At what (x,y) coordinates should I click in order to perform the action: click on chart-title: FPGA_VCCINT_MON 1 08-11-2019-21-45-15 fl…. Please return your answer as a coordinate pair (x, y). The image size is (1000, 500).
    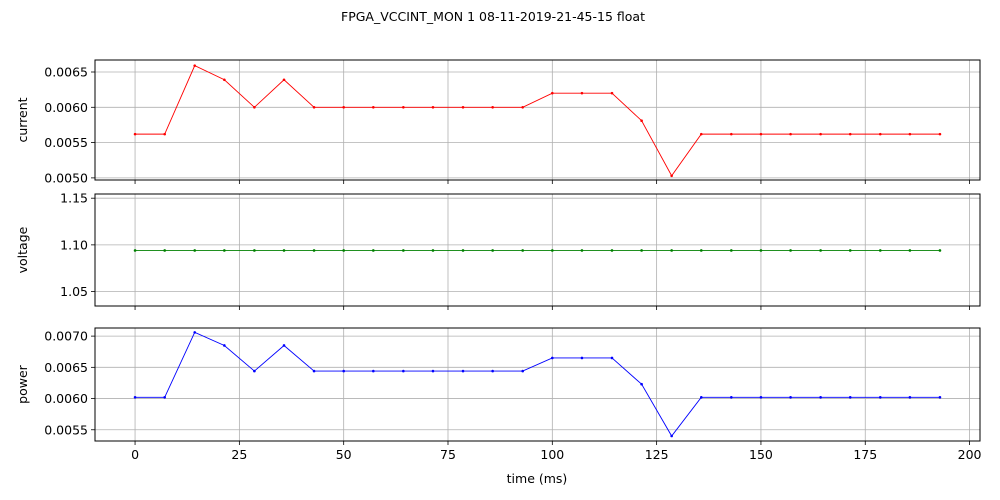
    Looking at the image, I should click on (493, 16).